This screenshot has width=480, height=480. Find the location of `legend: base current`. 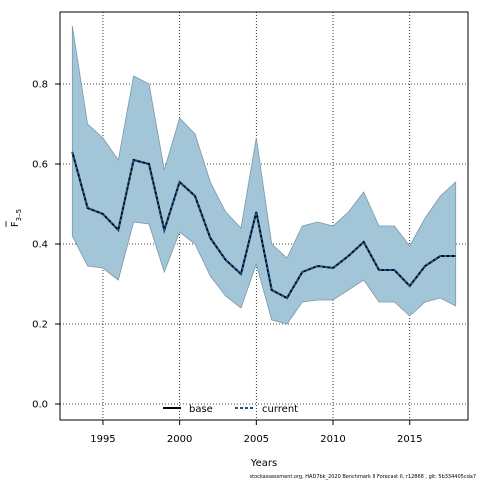

legend: base current is located at coordinates (230, 409).